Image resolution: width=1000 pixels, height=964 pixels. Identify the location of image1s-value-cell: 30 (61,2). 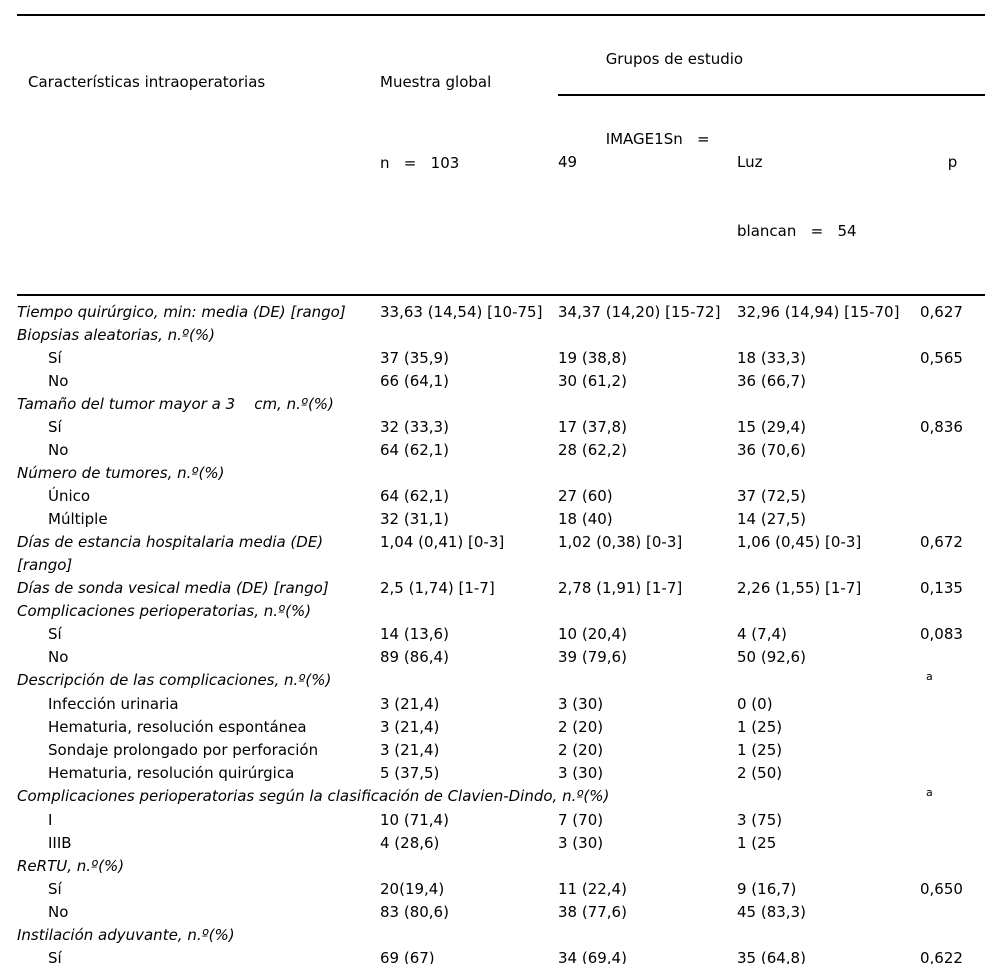
(592, 381).